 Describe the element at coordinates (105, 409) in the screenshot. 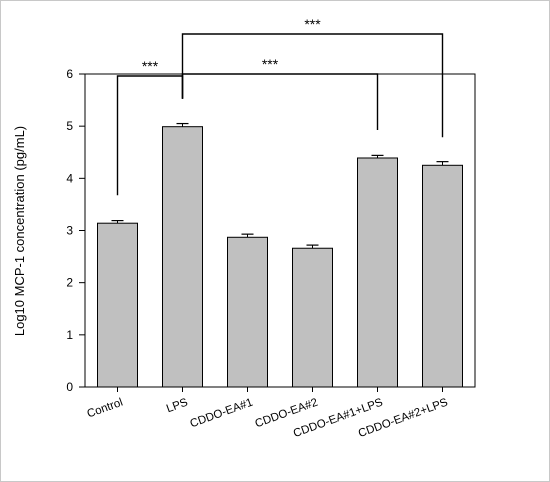

I see `x-tick-label: Control` at that location.